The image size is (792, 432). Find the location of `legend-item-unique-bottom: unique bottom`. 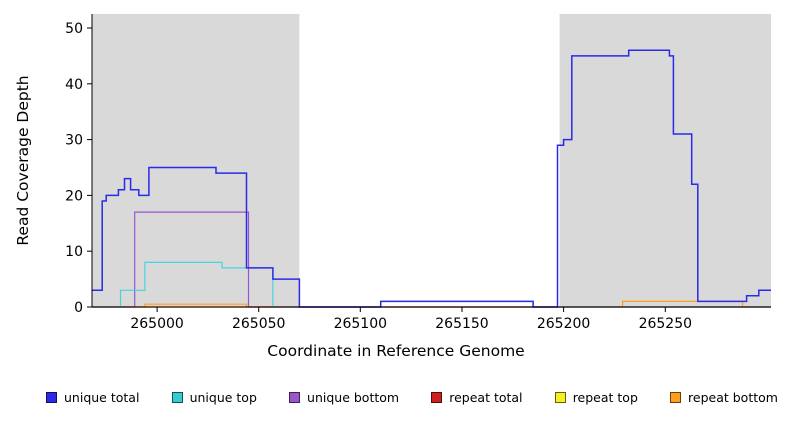

legend-item-unique-bottom: unique bottom is located at coordinates (344, 397).